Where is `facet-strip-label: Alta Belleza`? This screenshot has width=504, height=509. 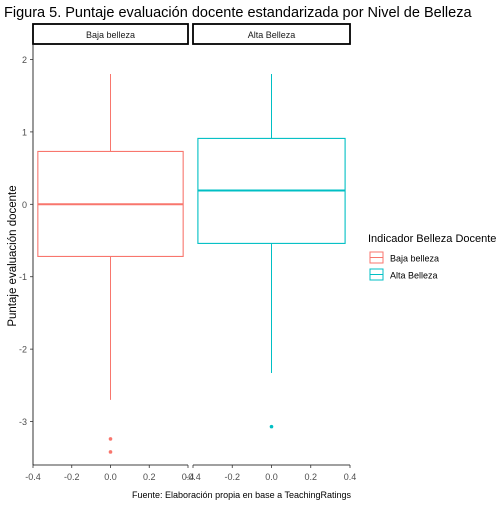
facet-strip-label: Alta Belleza is located at coordinates (272, 35).